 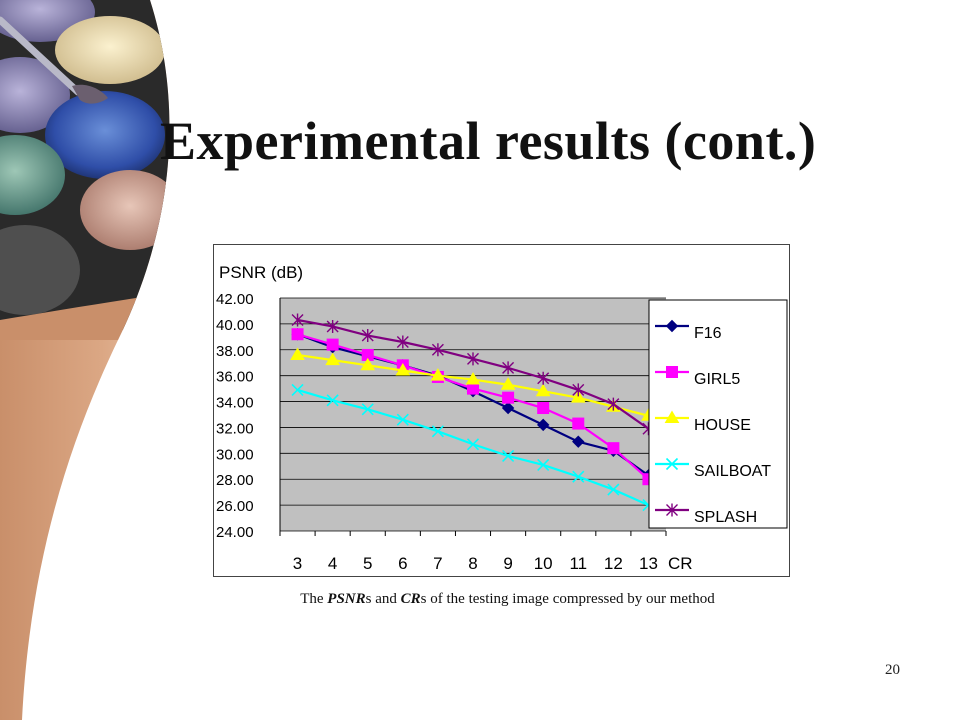 I want to click on legend-marker-f16, so click(x=672, y=326).